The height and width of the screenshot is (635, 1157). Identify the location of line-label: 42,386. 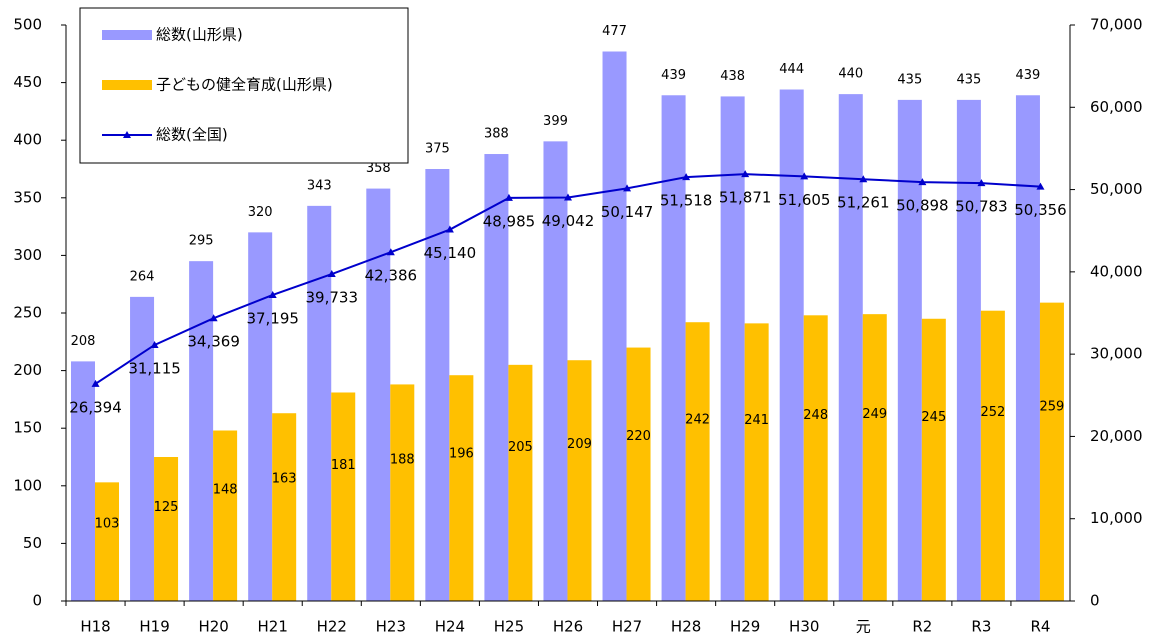
(391, 276).